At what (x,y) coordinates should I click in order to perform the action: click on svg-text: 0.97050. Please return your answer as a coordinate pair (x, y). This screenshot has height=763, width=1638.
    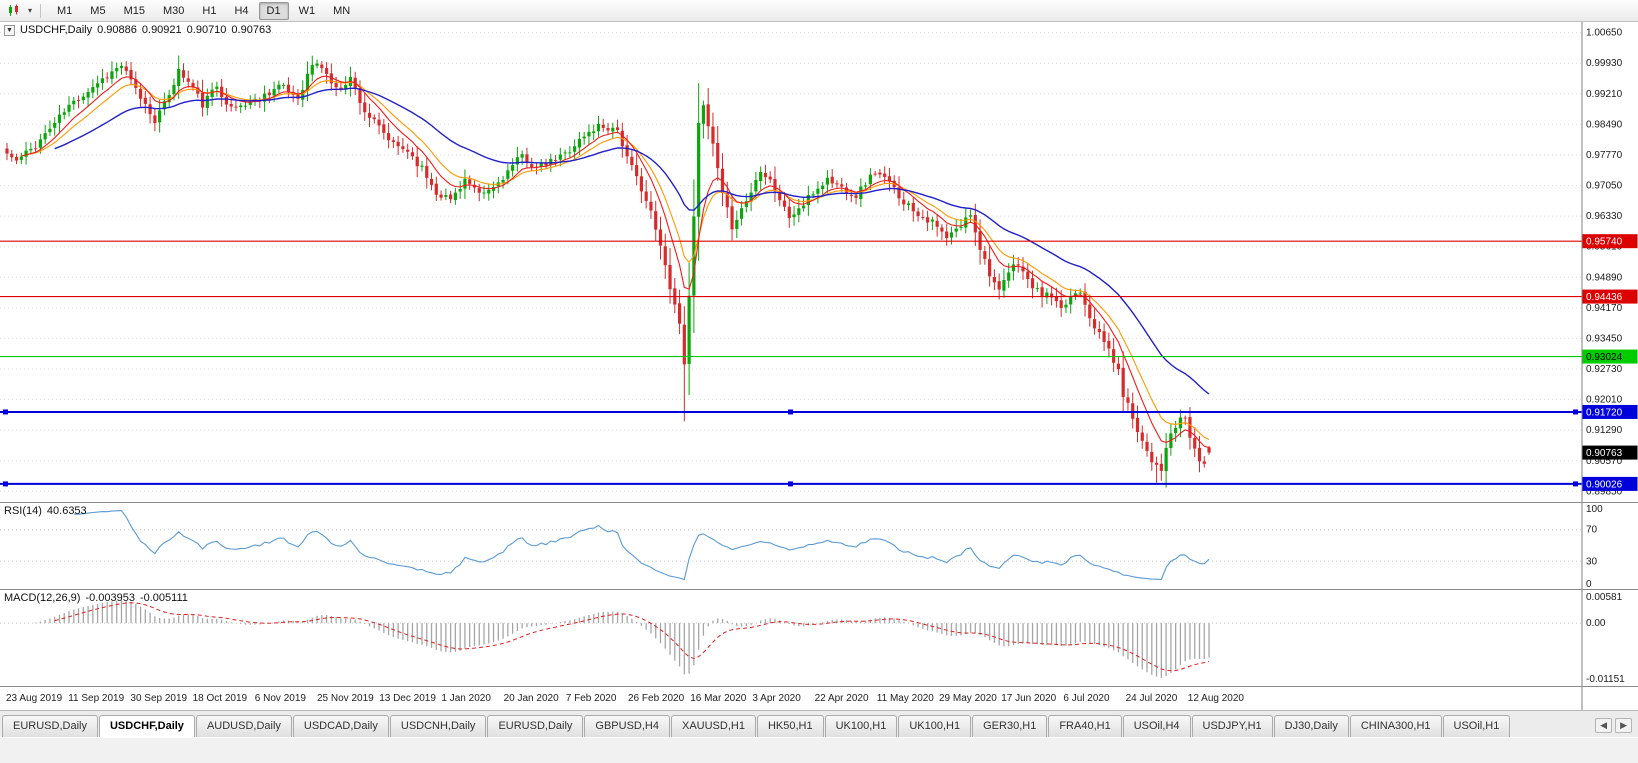
    Looking at the image, I should click on (1604, 186).